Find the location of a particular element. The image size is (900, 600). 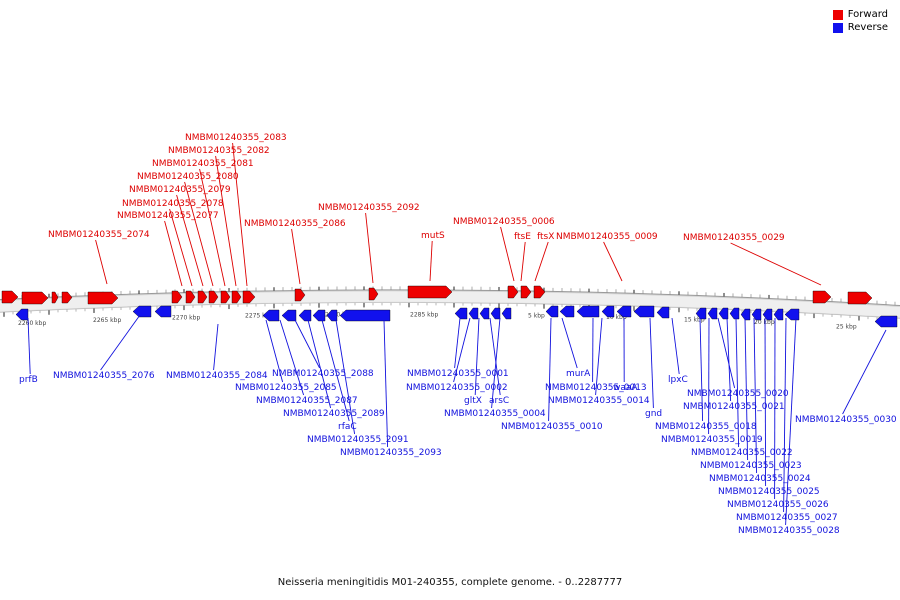

tick-label: 25 kbp is located at coordinates (846, 326).